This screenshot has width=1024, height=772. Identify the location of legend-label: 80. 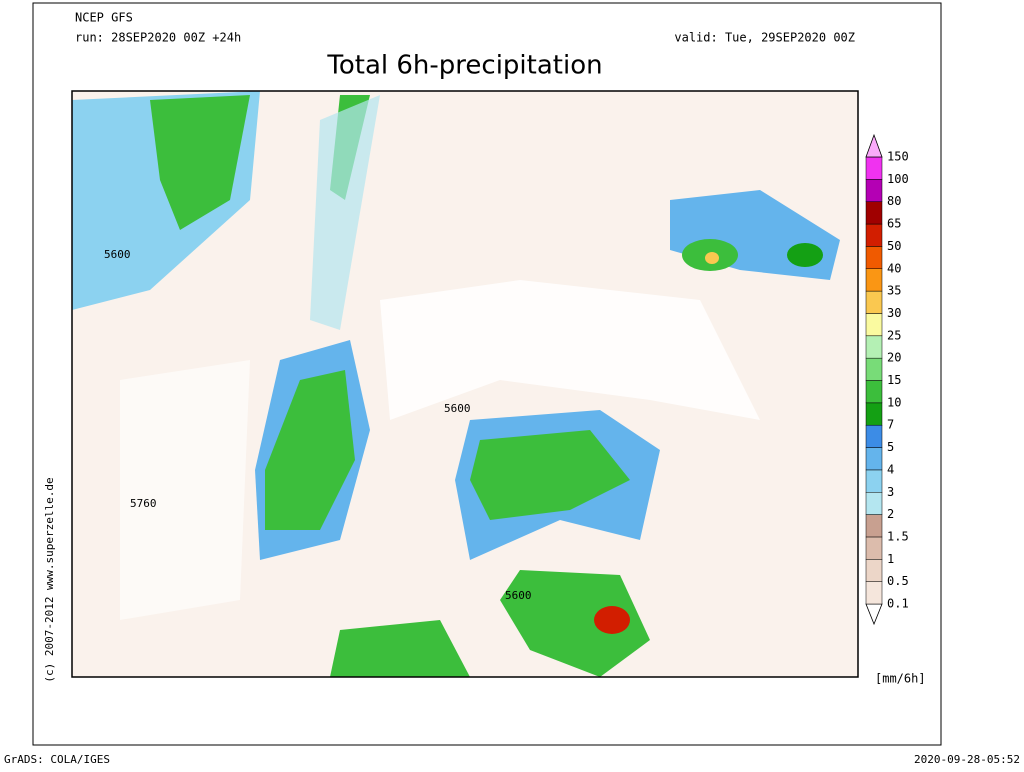
(894, 201).